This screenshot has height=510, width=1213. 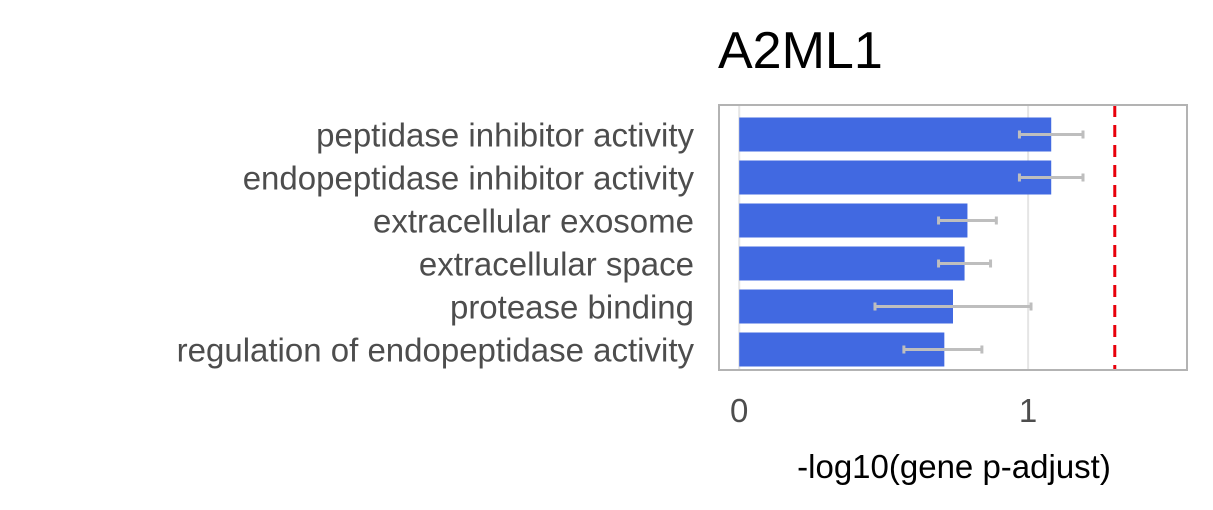 What do you see at coordinates (436, 350) in the screenshot?
I see `category-label-5: regulation of endopeptidase activity` at bounding box center [436, 350].